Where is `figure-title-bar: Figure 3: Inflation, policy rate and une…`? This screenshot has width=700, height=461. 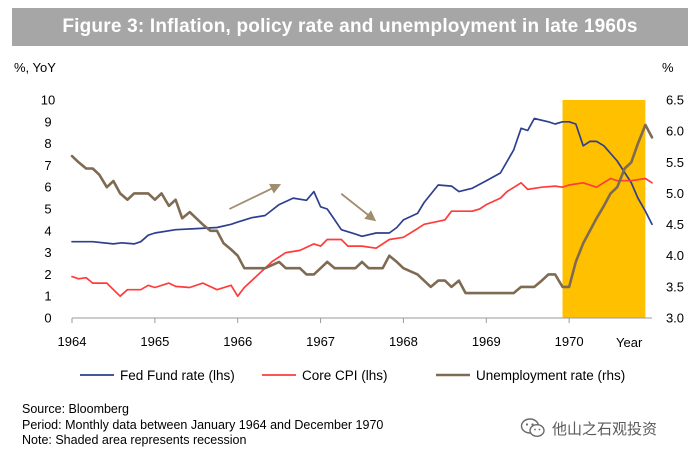 figure-title-bar: Figure 3: Inflation, policy rate and une… is located at coordinates (350, 27).